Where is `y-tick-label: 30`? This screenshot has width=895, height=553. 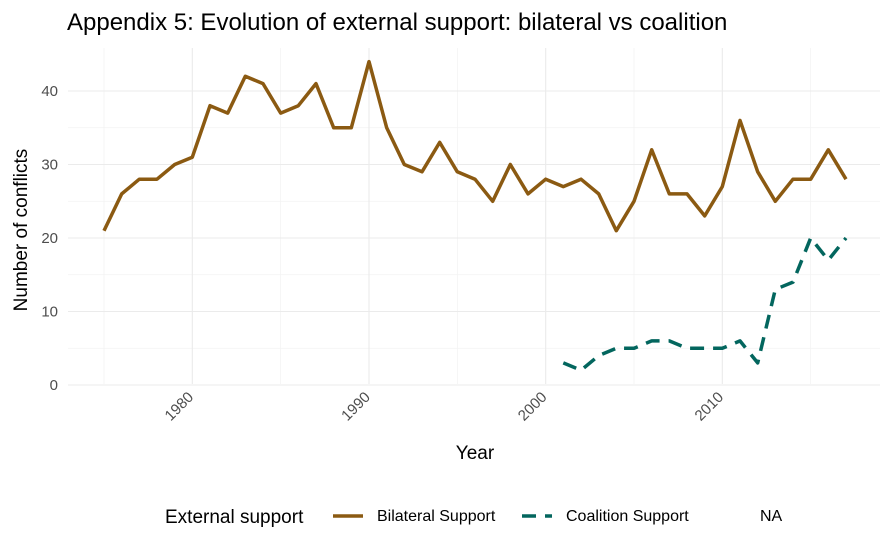
y-tick-label: 30 is located at coordinates (49, 165).